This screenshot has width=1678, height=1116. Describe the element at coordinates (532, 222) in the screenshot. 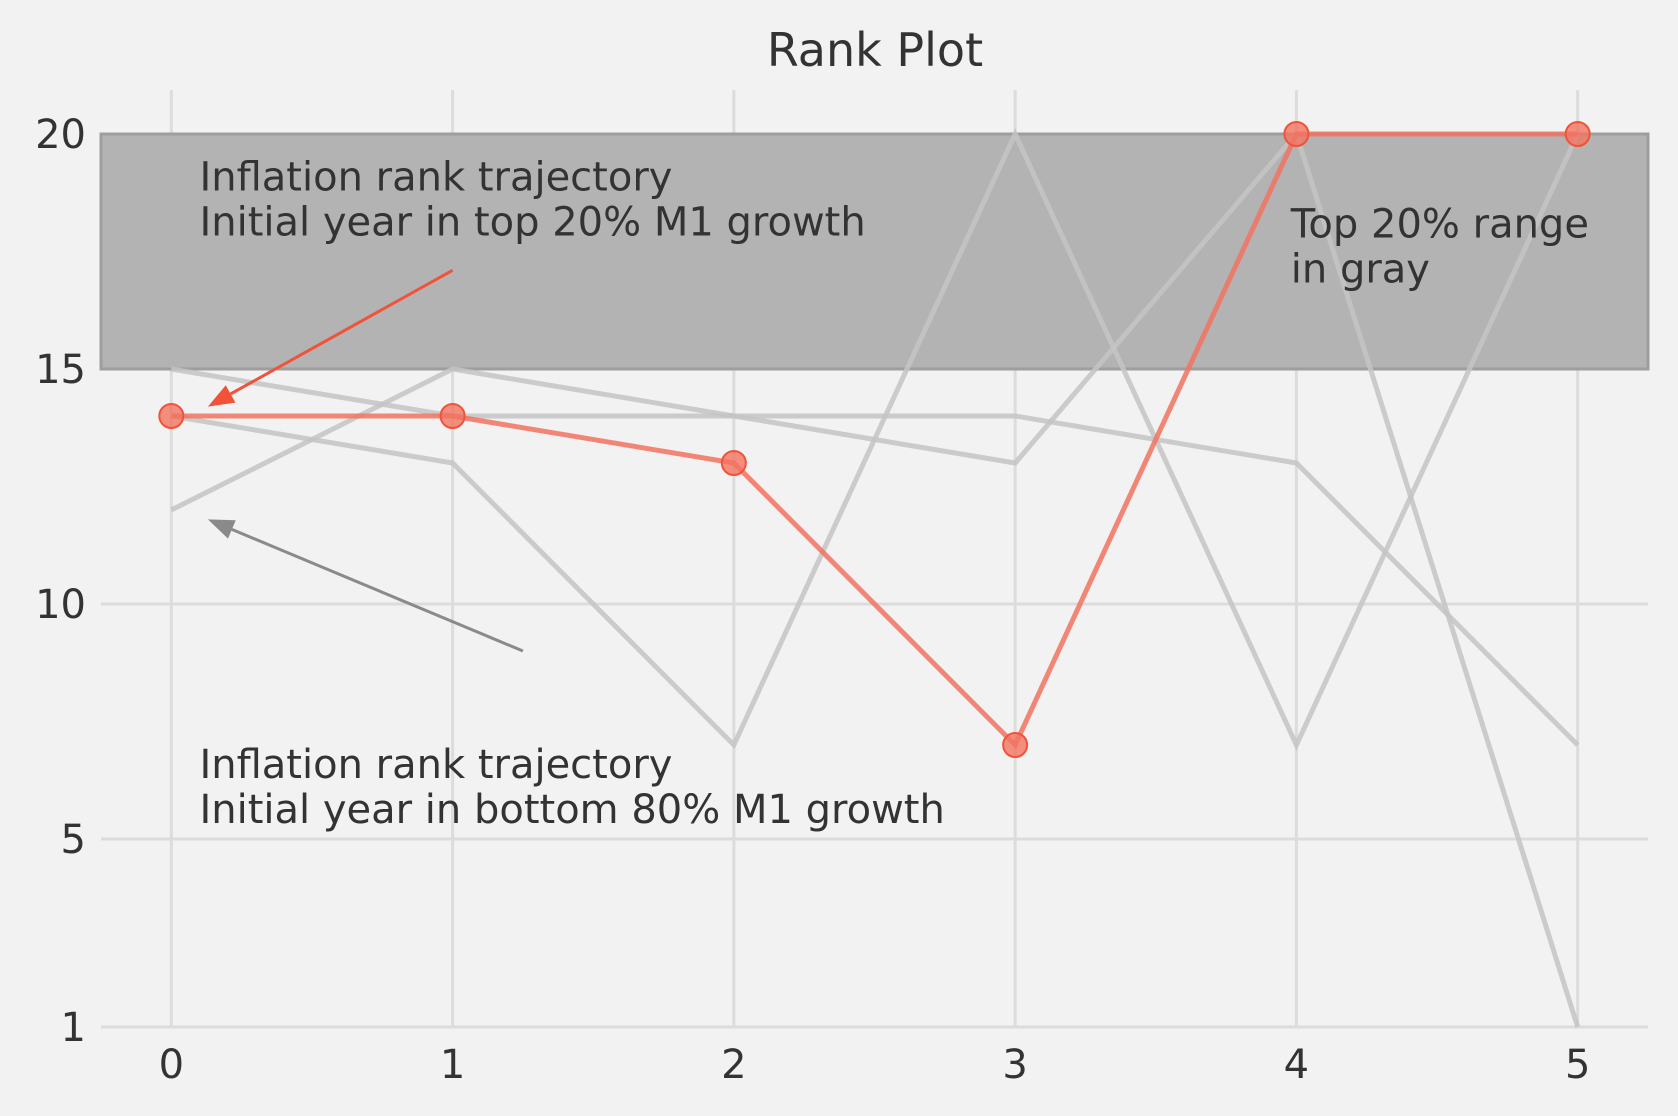

I see `annotation-text: Initial year in top 20% M1 growth` at that location.